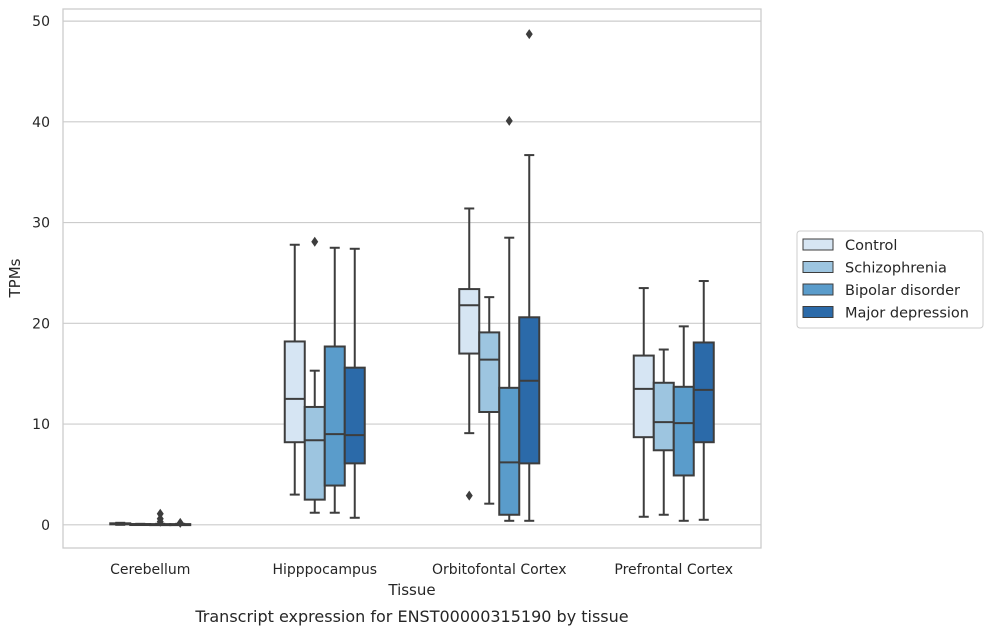 Image resolution: width=993 pixels, height=634 pixels. Describe the element at coordinates (902, 291) in the screenshot. I see `legend-entry: Bipolar disorder` at that location.